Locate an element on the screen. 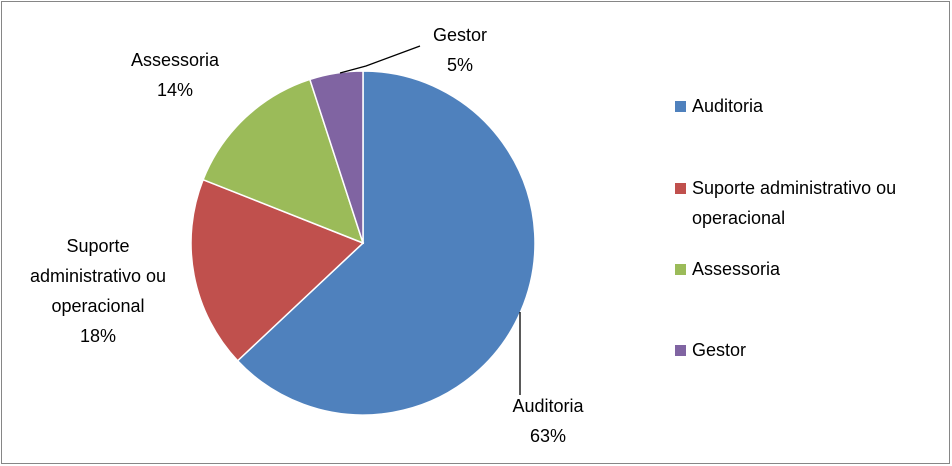 The image size is (952, 466). legend-entry: Suporte administrativo ou operacional is located at coordinates (791, 203).